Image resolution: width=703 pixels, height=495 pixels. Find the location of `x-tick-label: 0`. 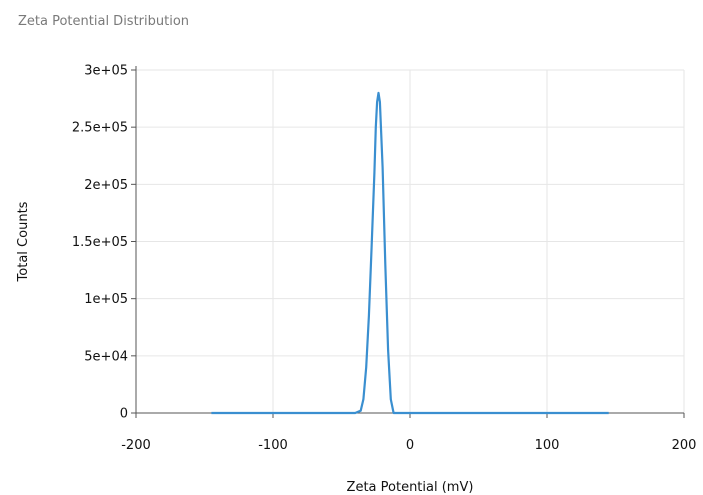

x-tick-label: 0 is located at coordinates (410, 445).